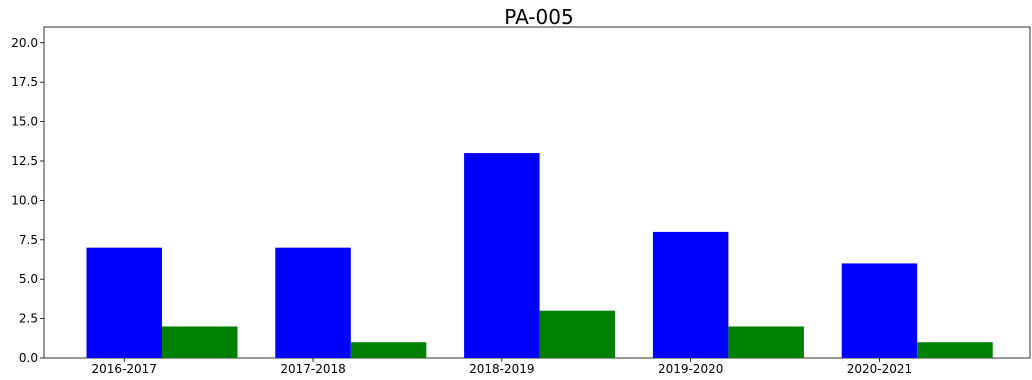  I want to click on x-tick-label: 2020-2021, so click(879, 369).